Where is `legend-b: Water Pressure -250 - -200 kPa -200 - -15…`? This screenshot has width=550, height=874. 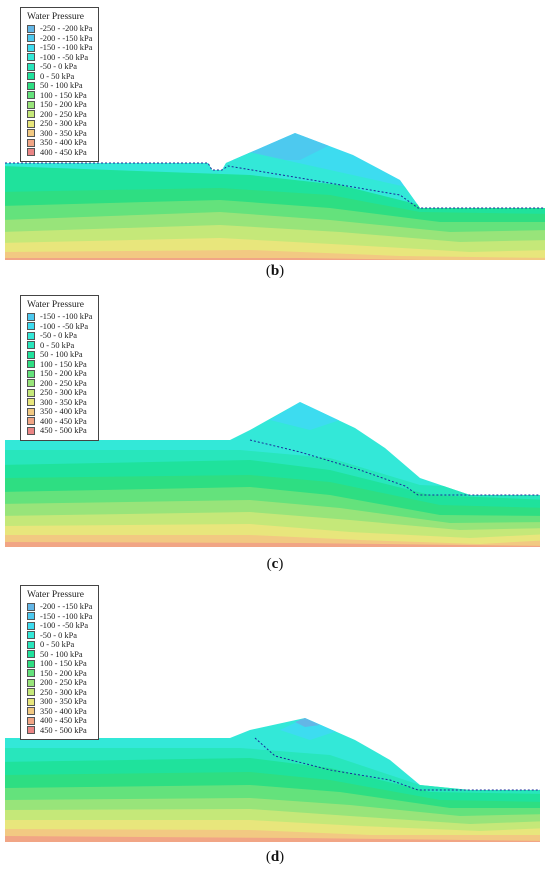 legend-b: Water Pressure -250 - -200 kPa -200 - -15… is located at coordinates (60, 84).